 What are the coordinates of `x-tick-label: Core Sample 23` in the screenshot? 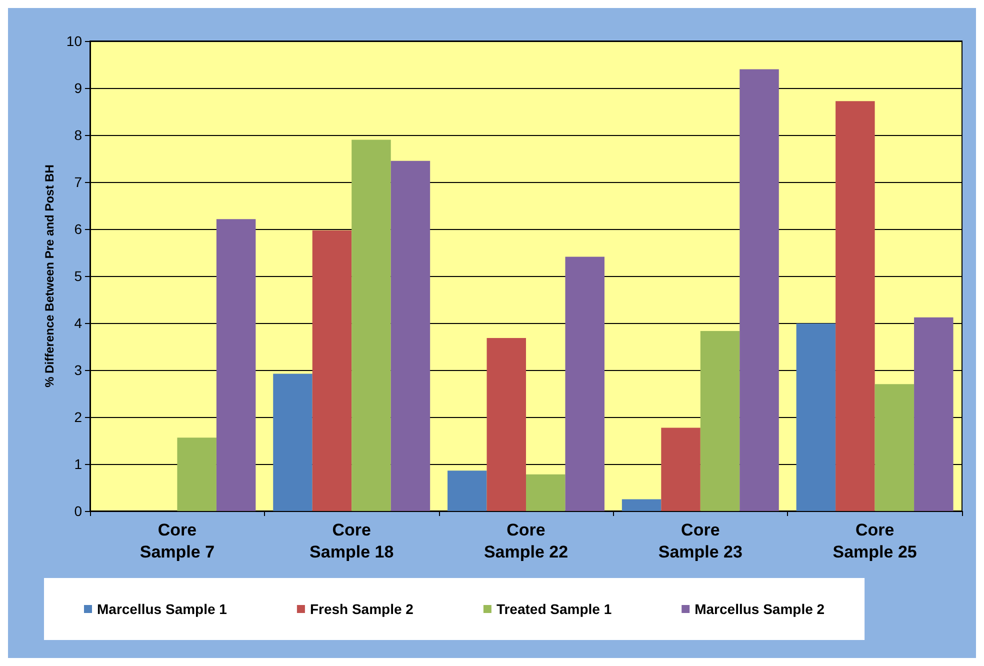 It's located at (700, 541).